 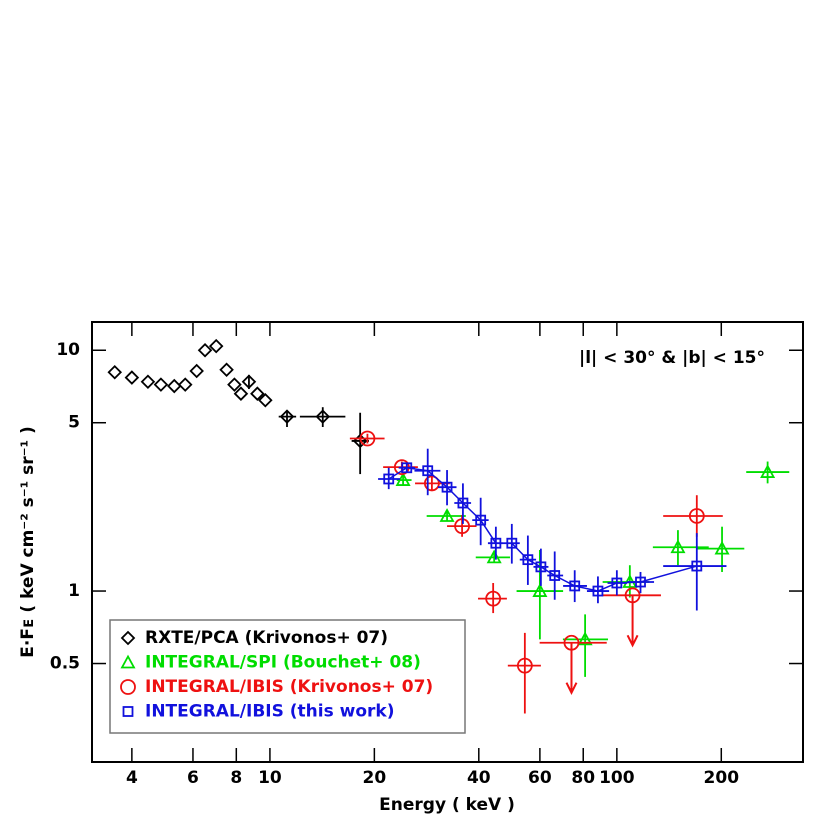 I want to click on y-axis-label: E·Fᴇ ( keV cm⁻² s⁻¹ sr⁻¹ ), so click(x=28, y=541).